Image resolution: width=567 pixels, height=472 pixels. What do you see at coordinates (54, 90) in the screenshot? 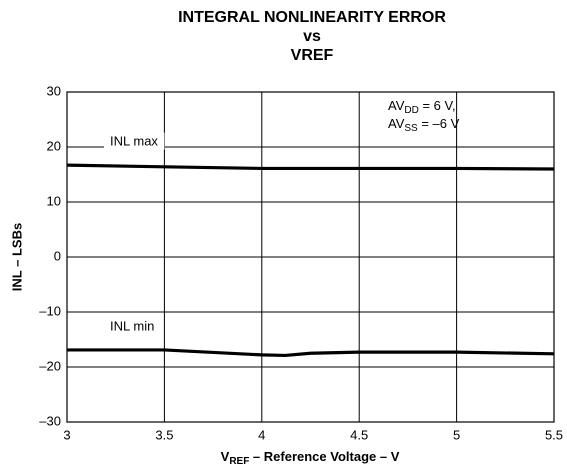
I see `y-tick-label: 30` at bounding box center [54, 90].